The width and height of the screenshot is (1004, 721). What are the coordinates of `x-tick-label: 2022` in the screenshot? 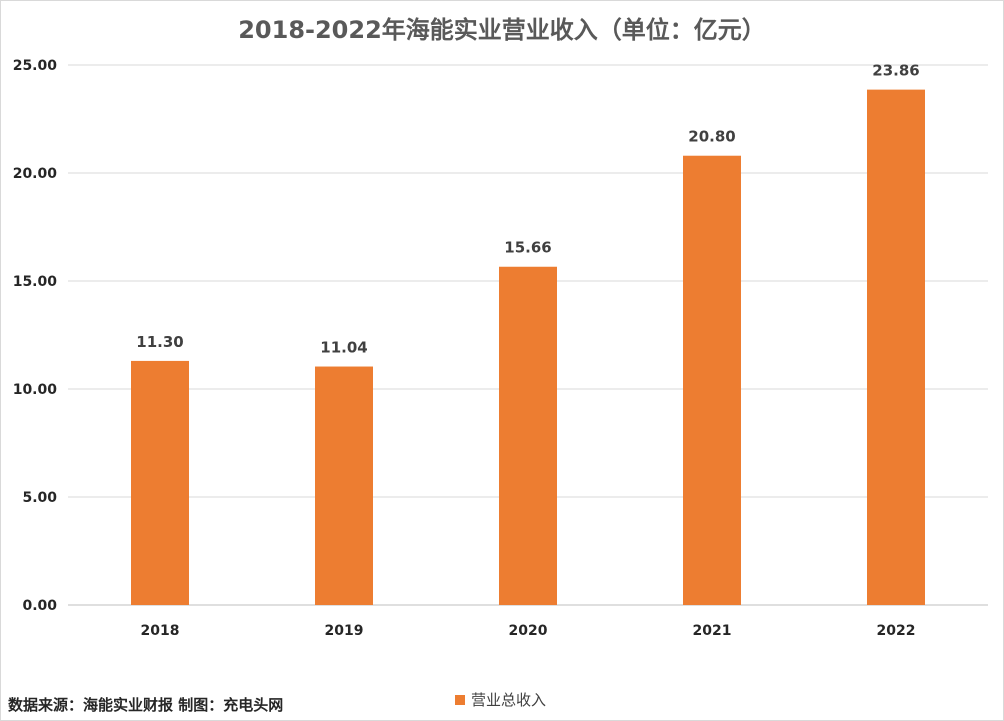 It's located at (896, 631).